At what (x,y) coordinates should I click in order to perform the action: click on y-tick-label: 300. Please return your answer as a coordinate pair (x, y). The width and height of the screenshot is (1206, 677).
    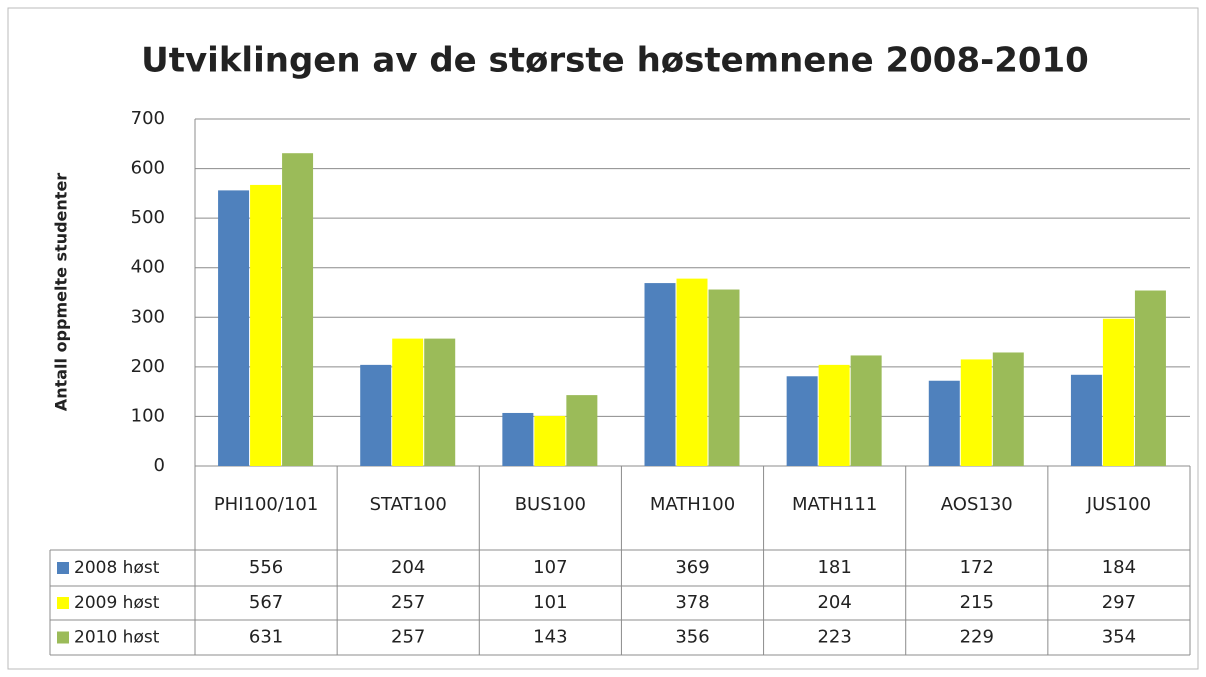
    Looking at the image, I should click on (148, 316).